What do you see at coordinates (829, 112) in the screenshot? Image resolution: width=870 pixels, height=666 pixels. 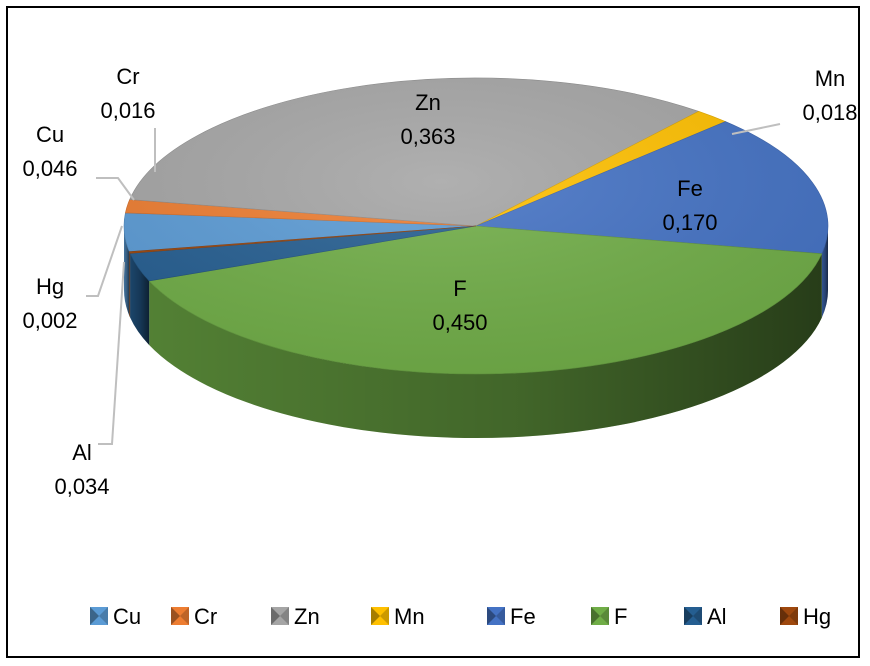 I see `label-value-mn: 0,018` at bounding box center [829, 112].